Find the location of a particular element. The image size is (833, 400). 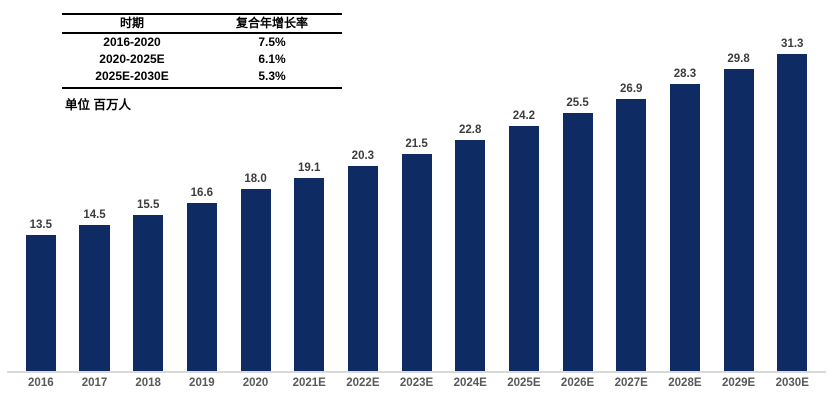

bar-column: 21.5 is located at coordinates (417, 255).